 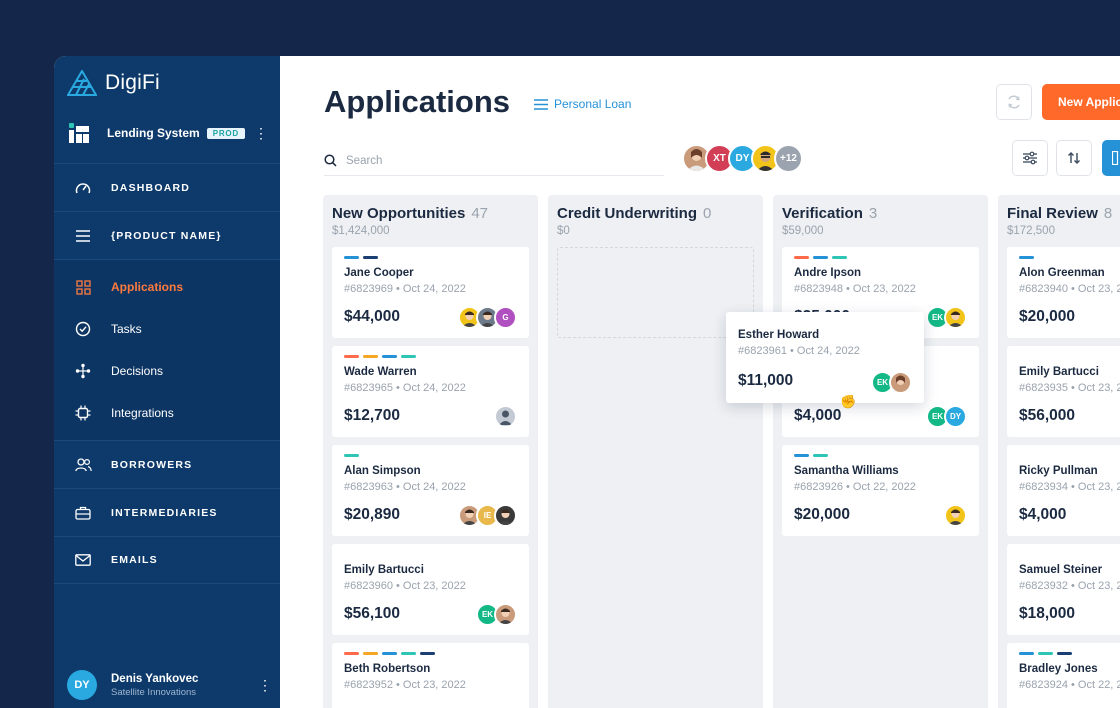 What do you see at coordinates (799, 351) in the screenshot?
I see `application-meta: #6823961 • Oct 24, 2022` at bounding box center [799, 351].